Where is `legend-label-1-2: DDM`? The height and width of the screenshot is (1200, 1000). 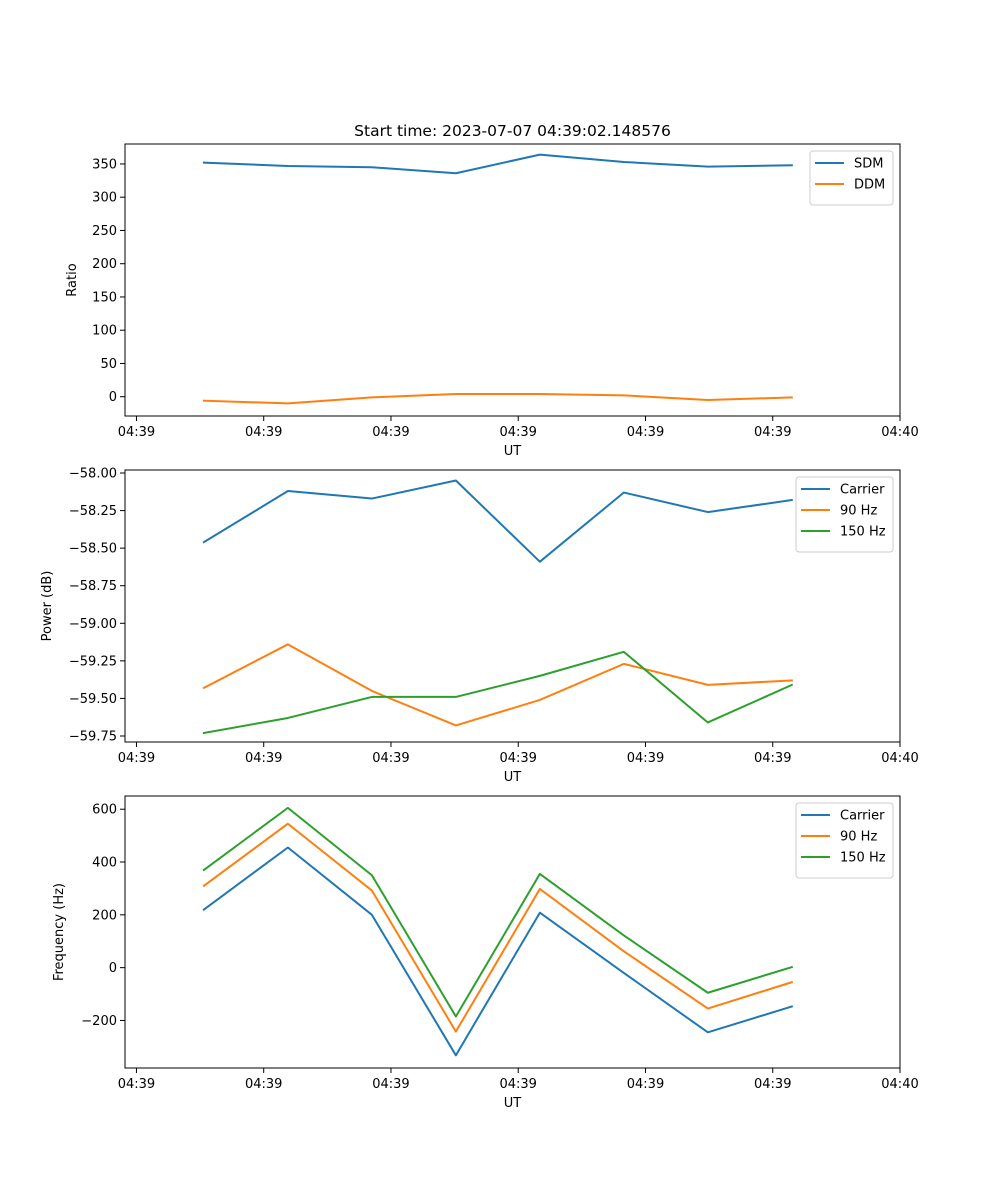
legend-label-1-2: DDM is located at coordinates (869, 185).